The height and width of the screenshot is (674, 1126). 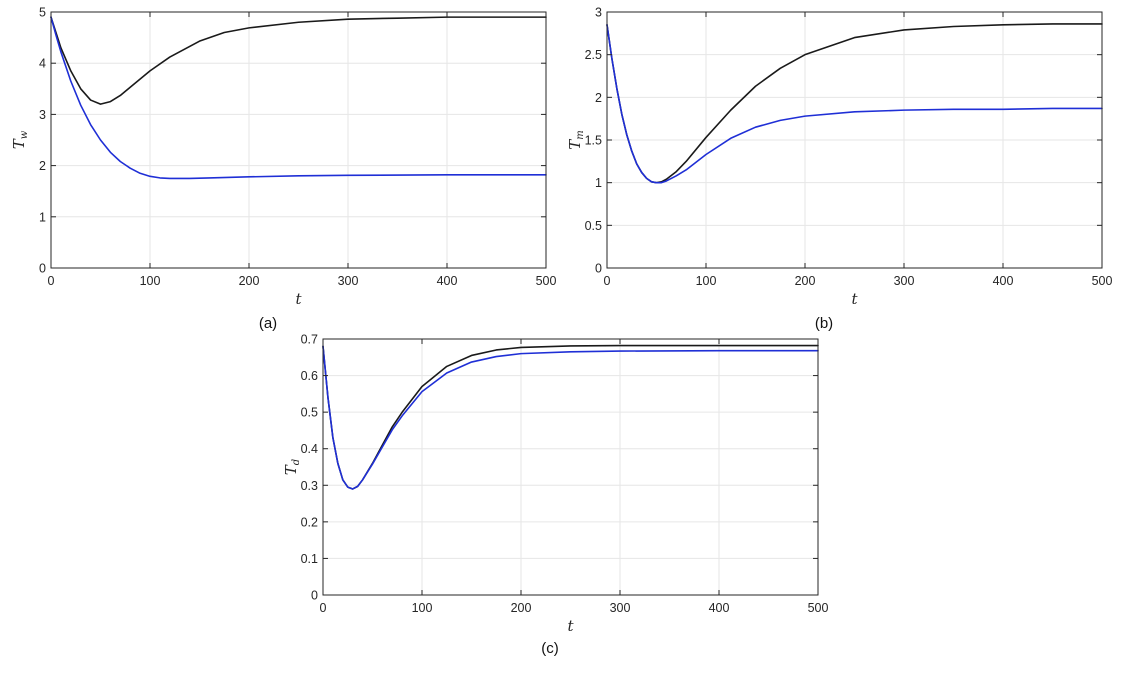 What do you see at coordinates (309, 486) in the screenshot?
I see `y-tick-label: 0.3` at bounding box center [309, 486].